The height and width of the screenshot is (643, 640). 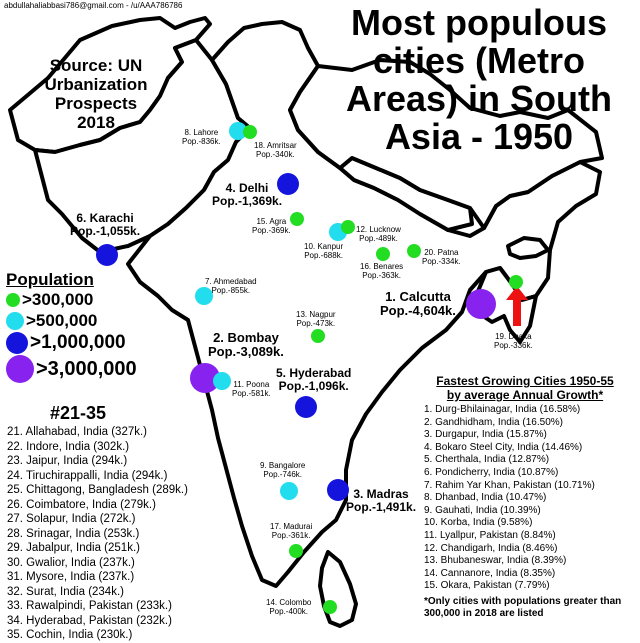 What do you see at coordinates (71, 562) in the screenshot?
I see `list-item: 30. Gwalior, India (237k.)` at bounding box center [71, 562].